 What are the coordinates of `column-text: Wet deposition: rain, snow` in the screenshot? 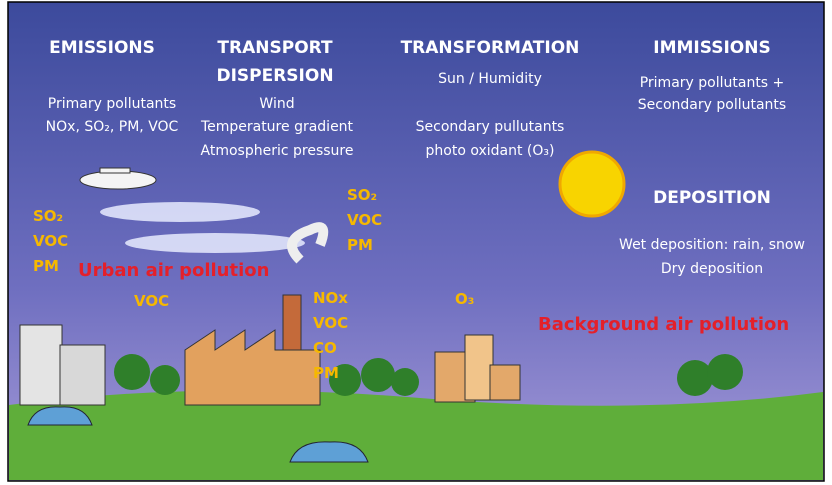 It's located at (712, 245).